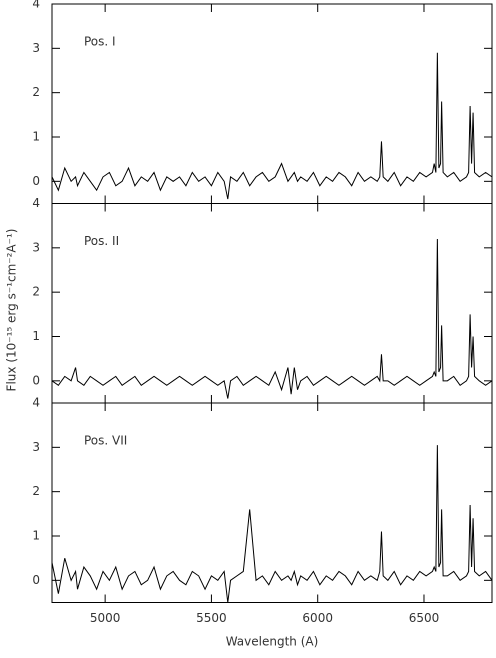 The image size is (496, 658). What do you see at coordinates (272, 642) in the screenshot?
I see `x-axis-label: Wavelength (A)` at bounding box center [272, 642].